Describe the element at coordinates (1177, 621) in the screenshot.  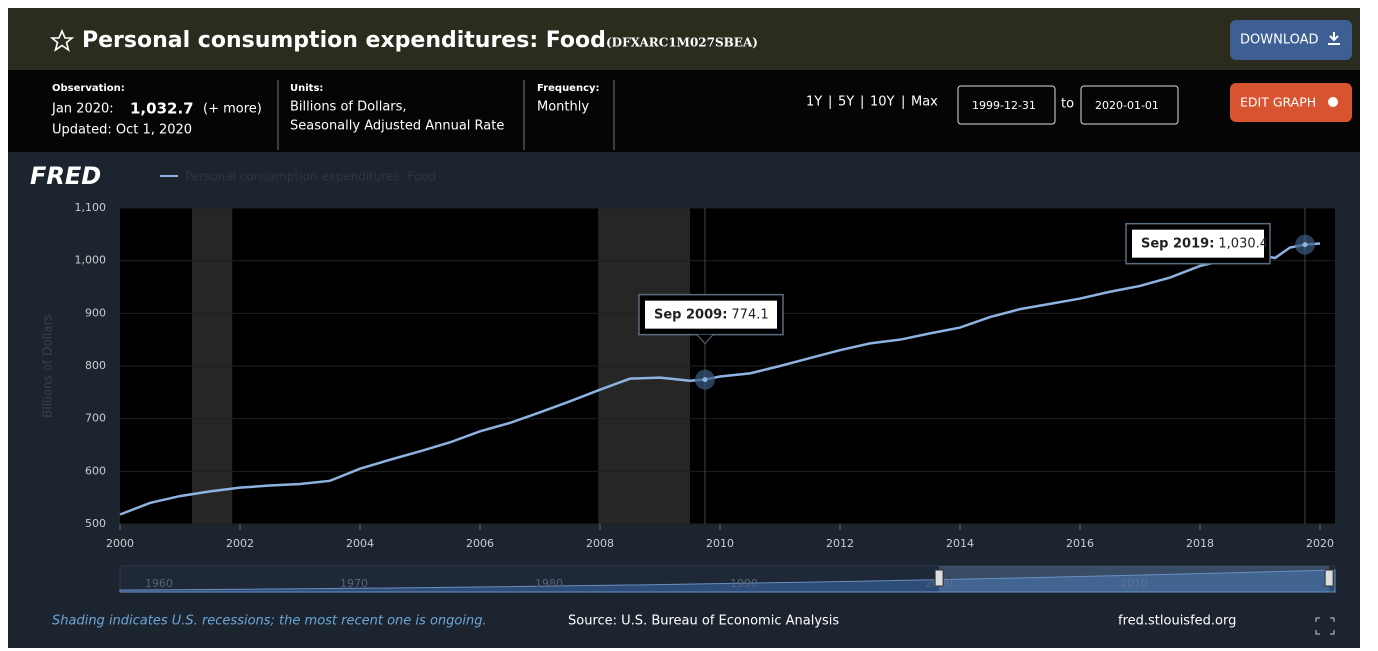
I see `site: fred.stlouisfed.org` at that location.